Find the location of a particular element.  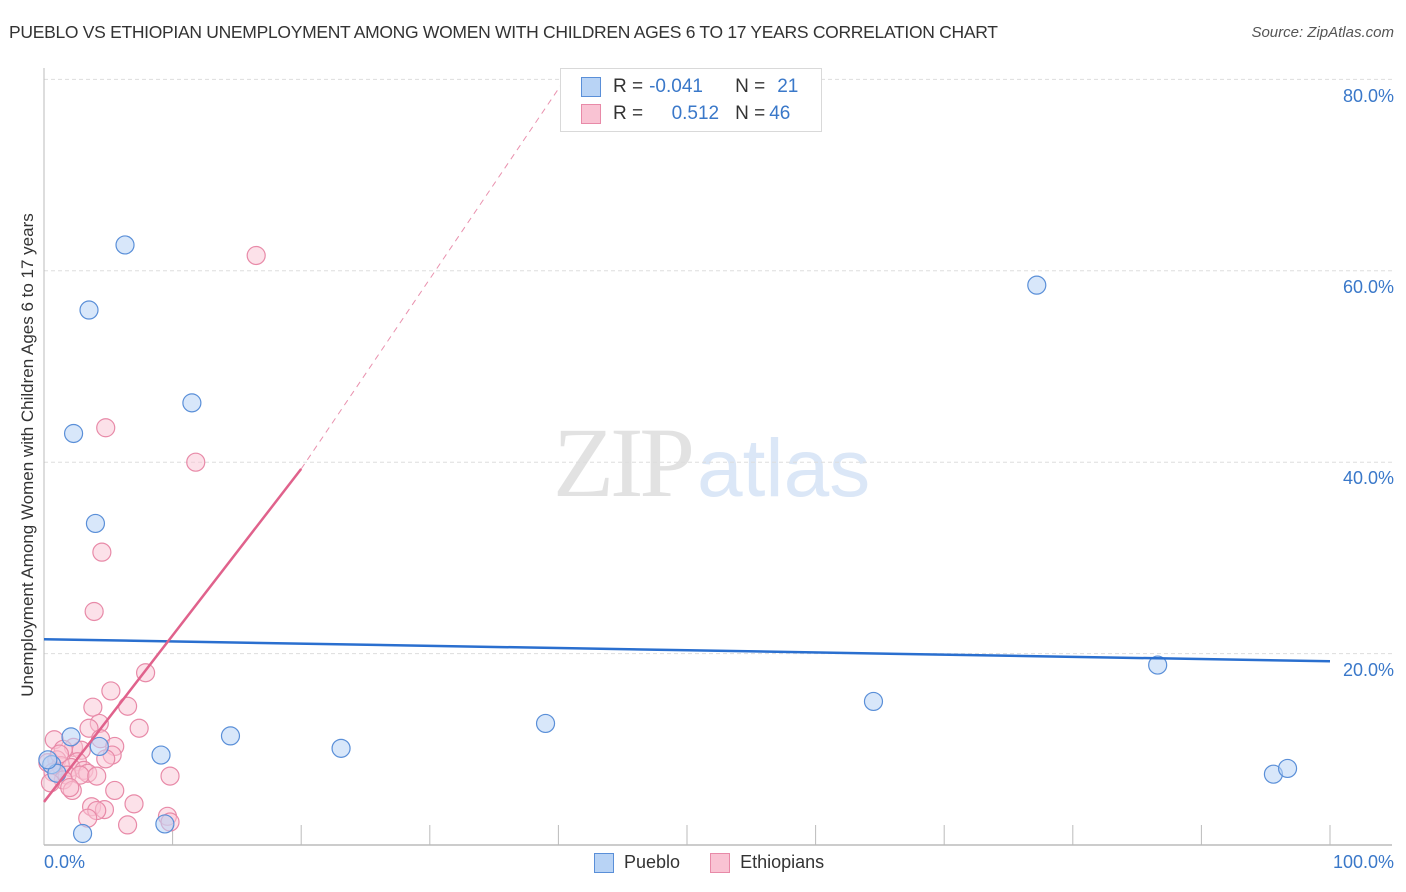

n-value: 21 is located at coordinates (788, 86).